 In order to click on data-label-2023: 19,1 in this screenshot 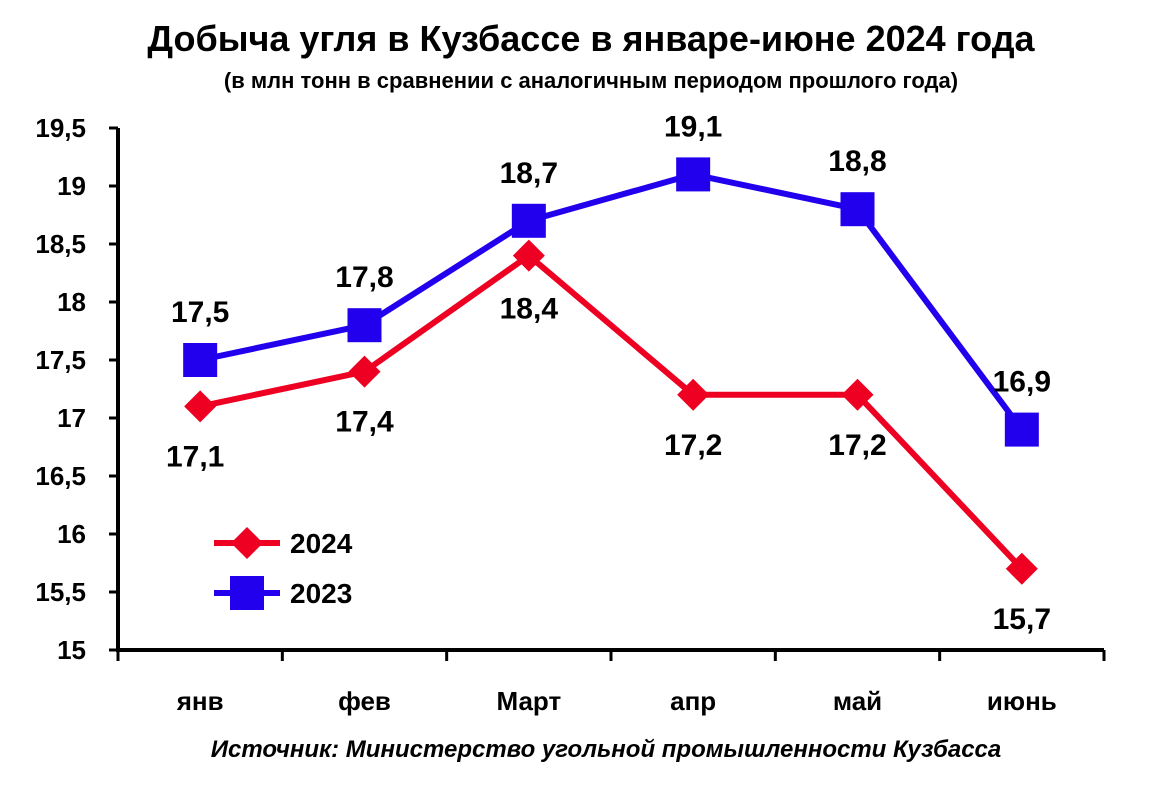, I will do `click(693, 126)`.